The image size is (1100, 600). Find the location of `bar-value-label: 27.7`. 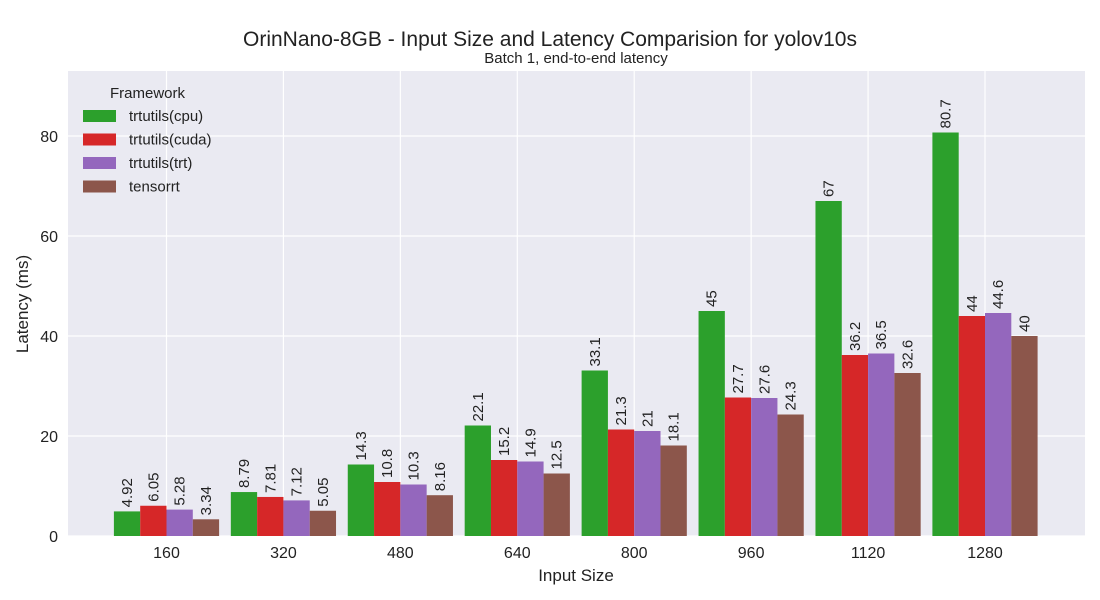

bar-value-label: 27.7 is located at coordinates (738, 378).